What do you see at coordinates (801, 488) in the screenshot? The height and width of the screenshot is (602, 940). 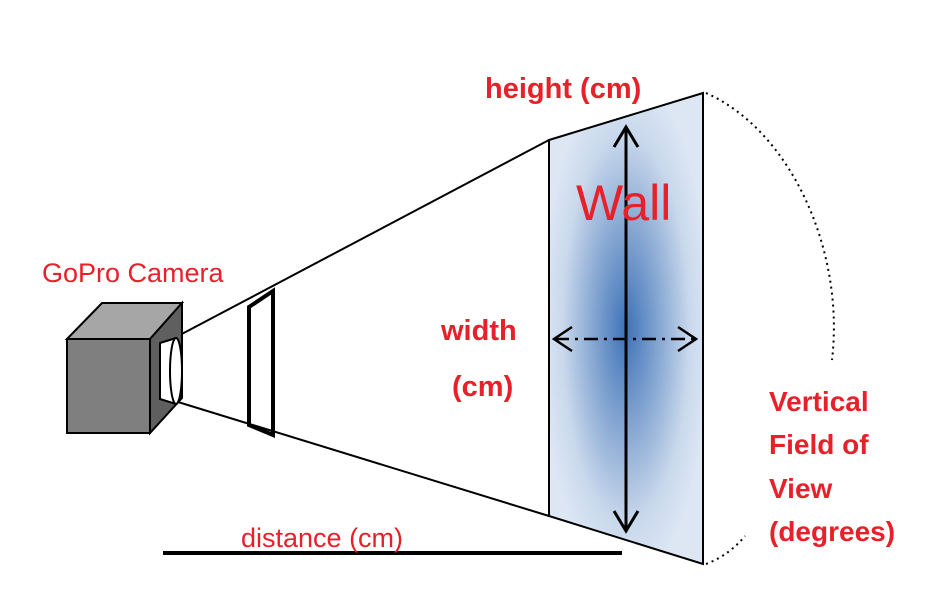 I see `fov-label-line3: View` at bounding box center [801, 488].